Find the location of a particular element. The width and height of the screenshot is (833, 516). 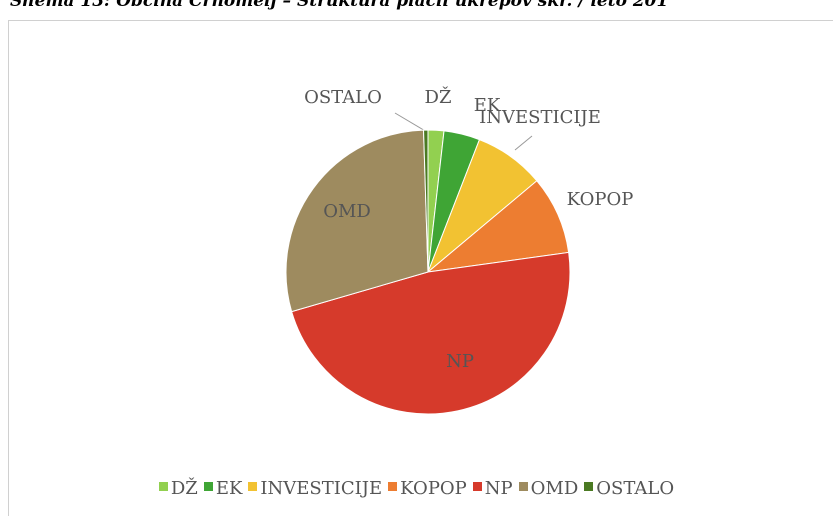

legend-label: EK is located at coordinates (229, 488).